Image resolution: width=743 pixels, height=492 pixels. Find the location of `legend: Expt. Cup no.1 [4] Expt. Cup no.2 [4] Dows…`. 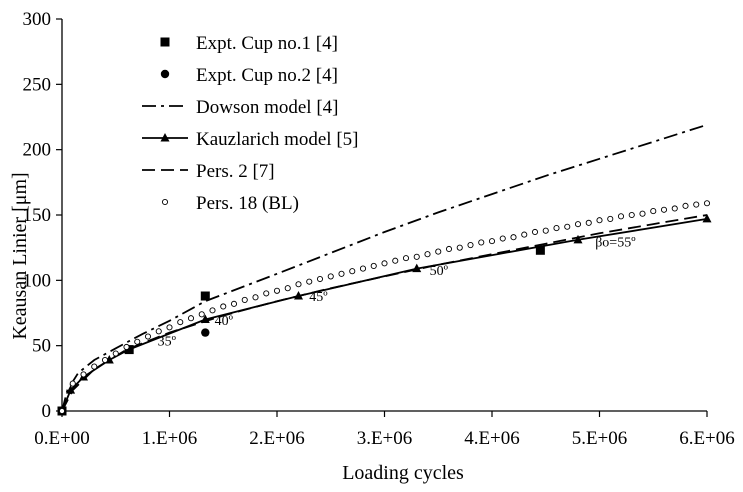

legend: Expt. Cup no.1 [4] Expt. Cup no.2 [4] Dows… is located at coordinates (250, 123).